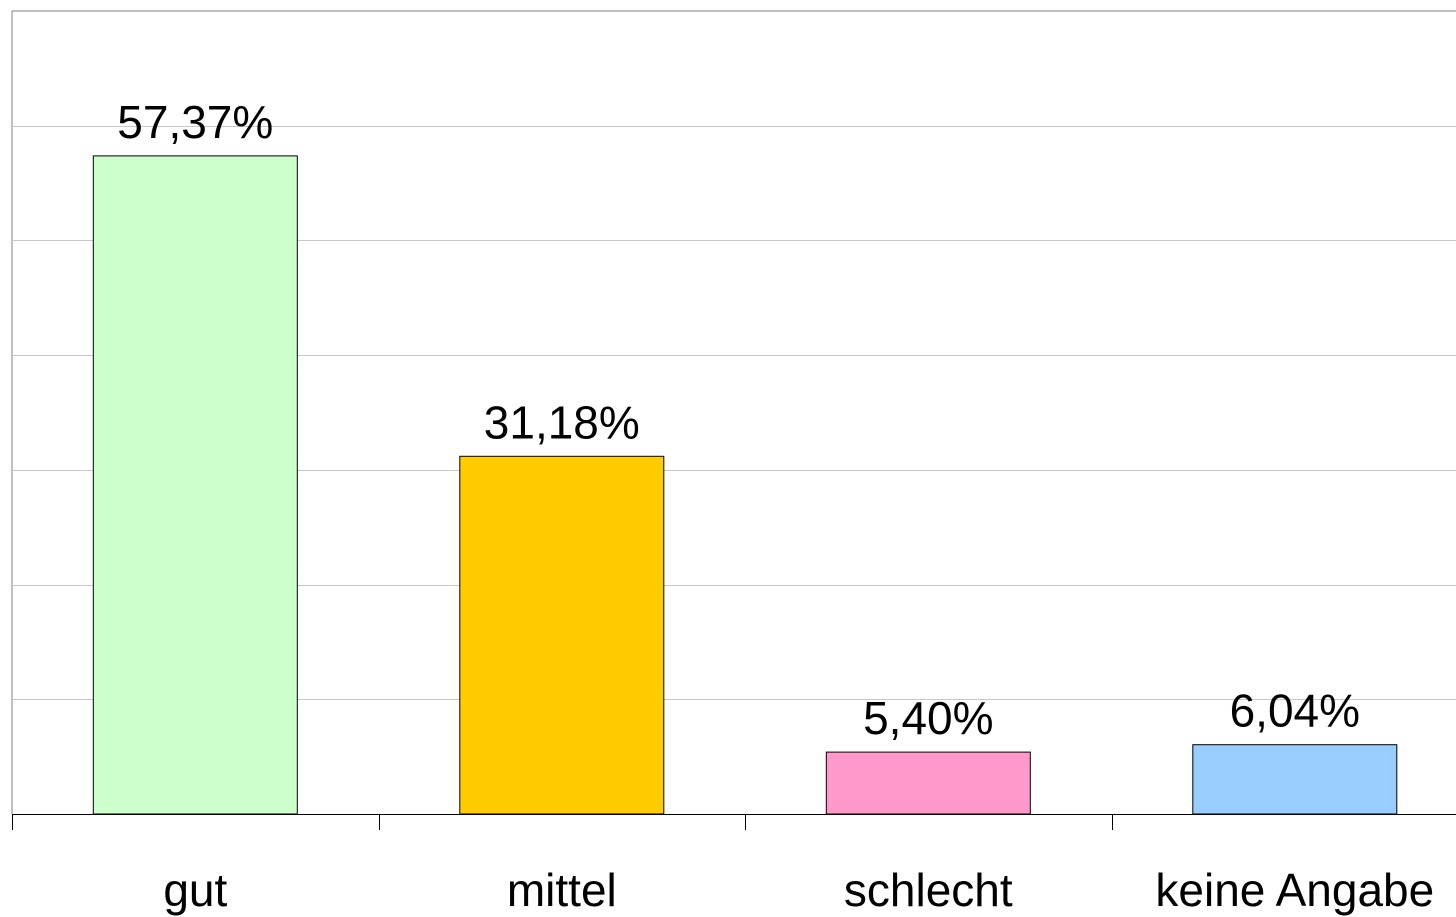 This screenshot has height=917, width=1456. What do you see at coordinates (928, 890) in the screenshot?
I see `category-label: schlecht` at bounding box center [928, 890].